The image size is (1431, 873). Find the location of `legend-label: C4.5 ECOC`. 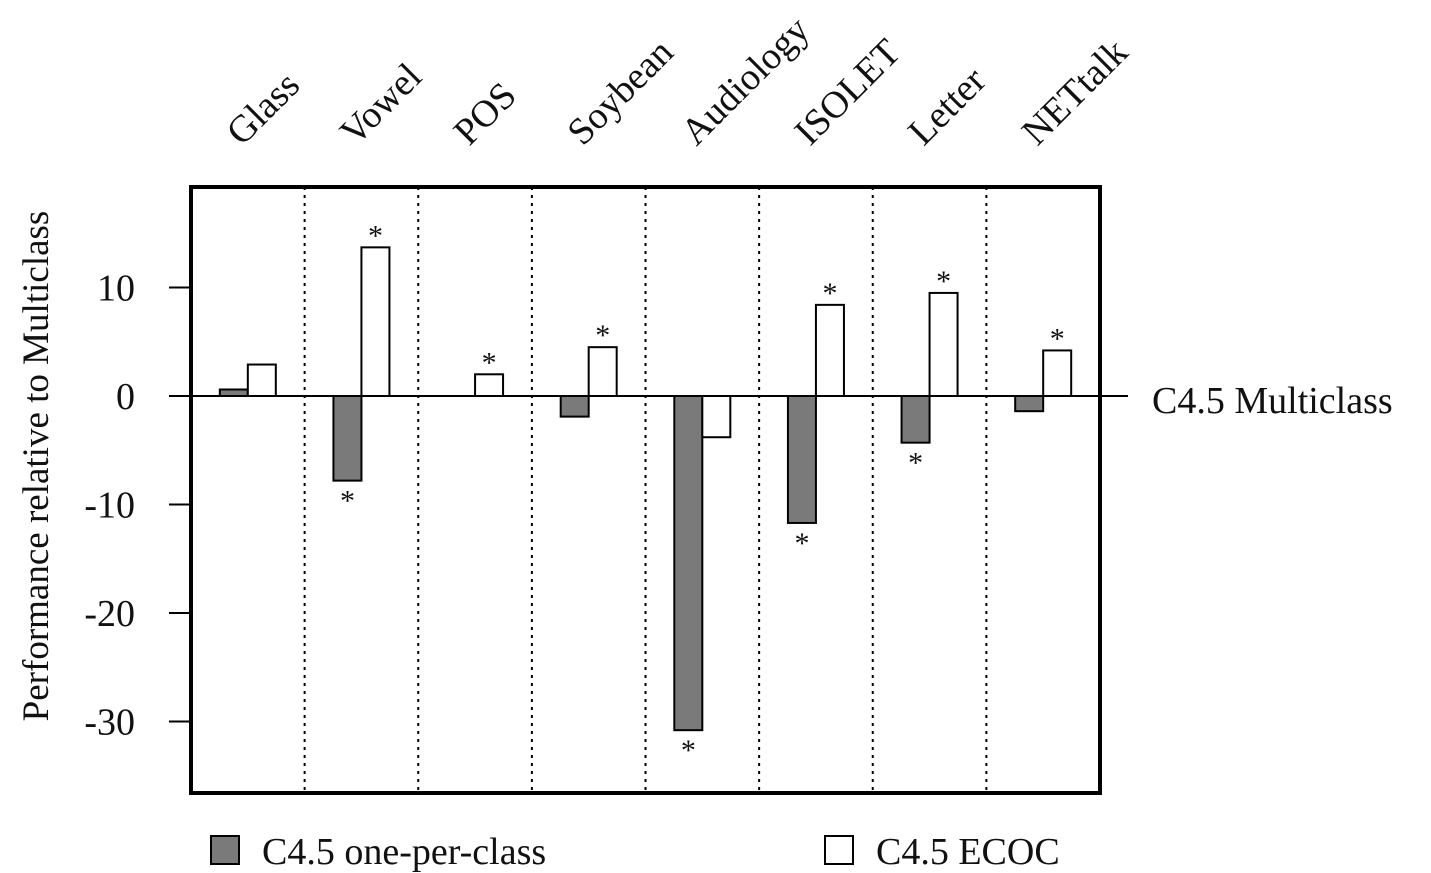

legend-label: C4.5 ECOC is located at coordinates (968, 852).